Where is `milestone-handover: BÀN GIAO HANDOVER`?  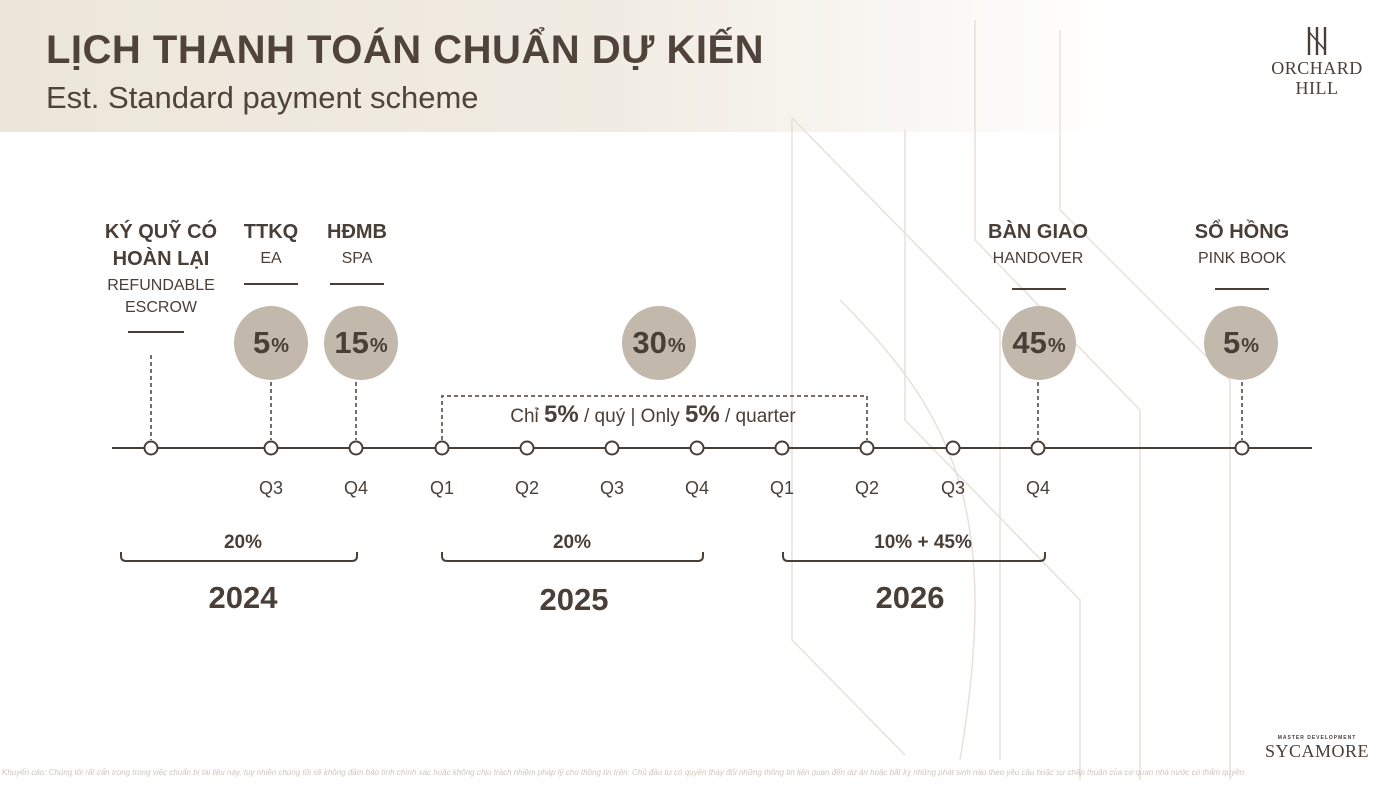
milestone-handover: BÀN GIAO HANDOVER is located at coordinates (1038, 244).